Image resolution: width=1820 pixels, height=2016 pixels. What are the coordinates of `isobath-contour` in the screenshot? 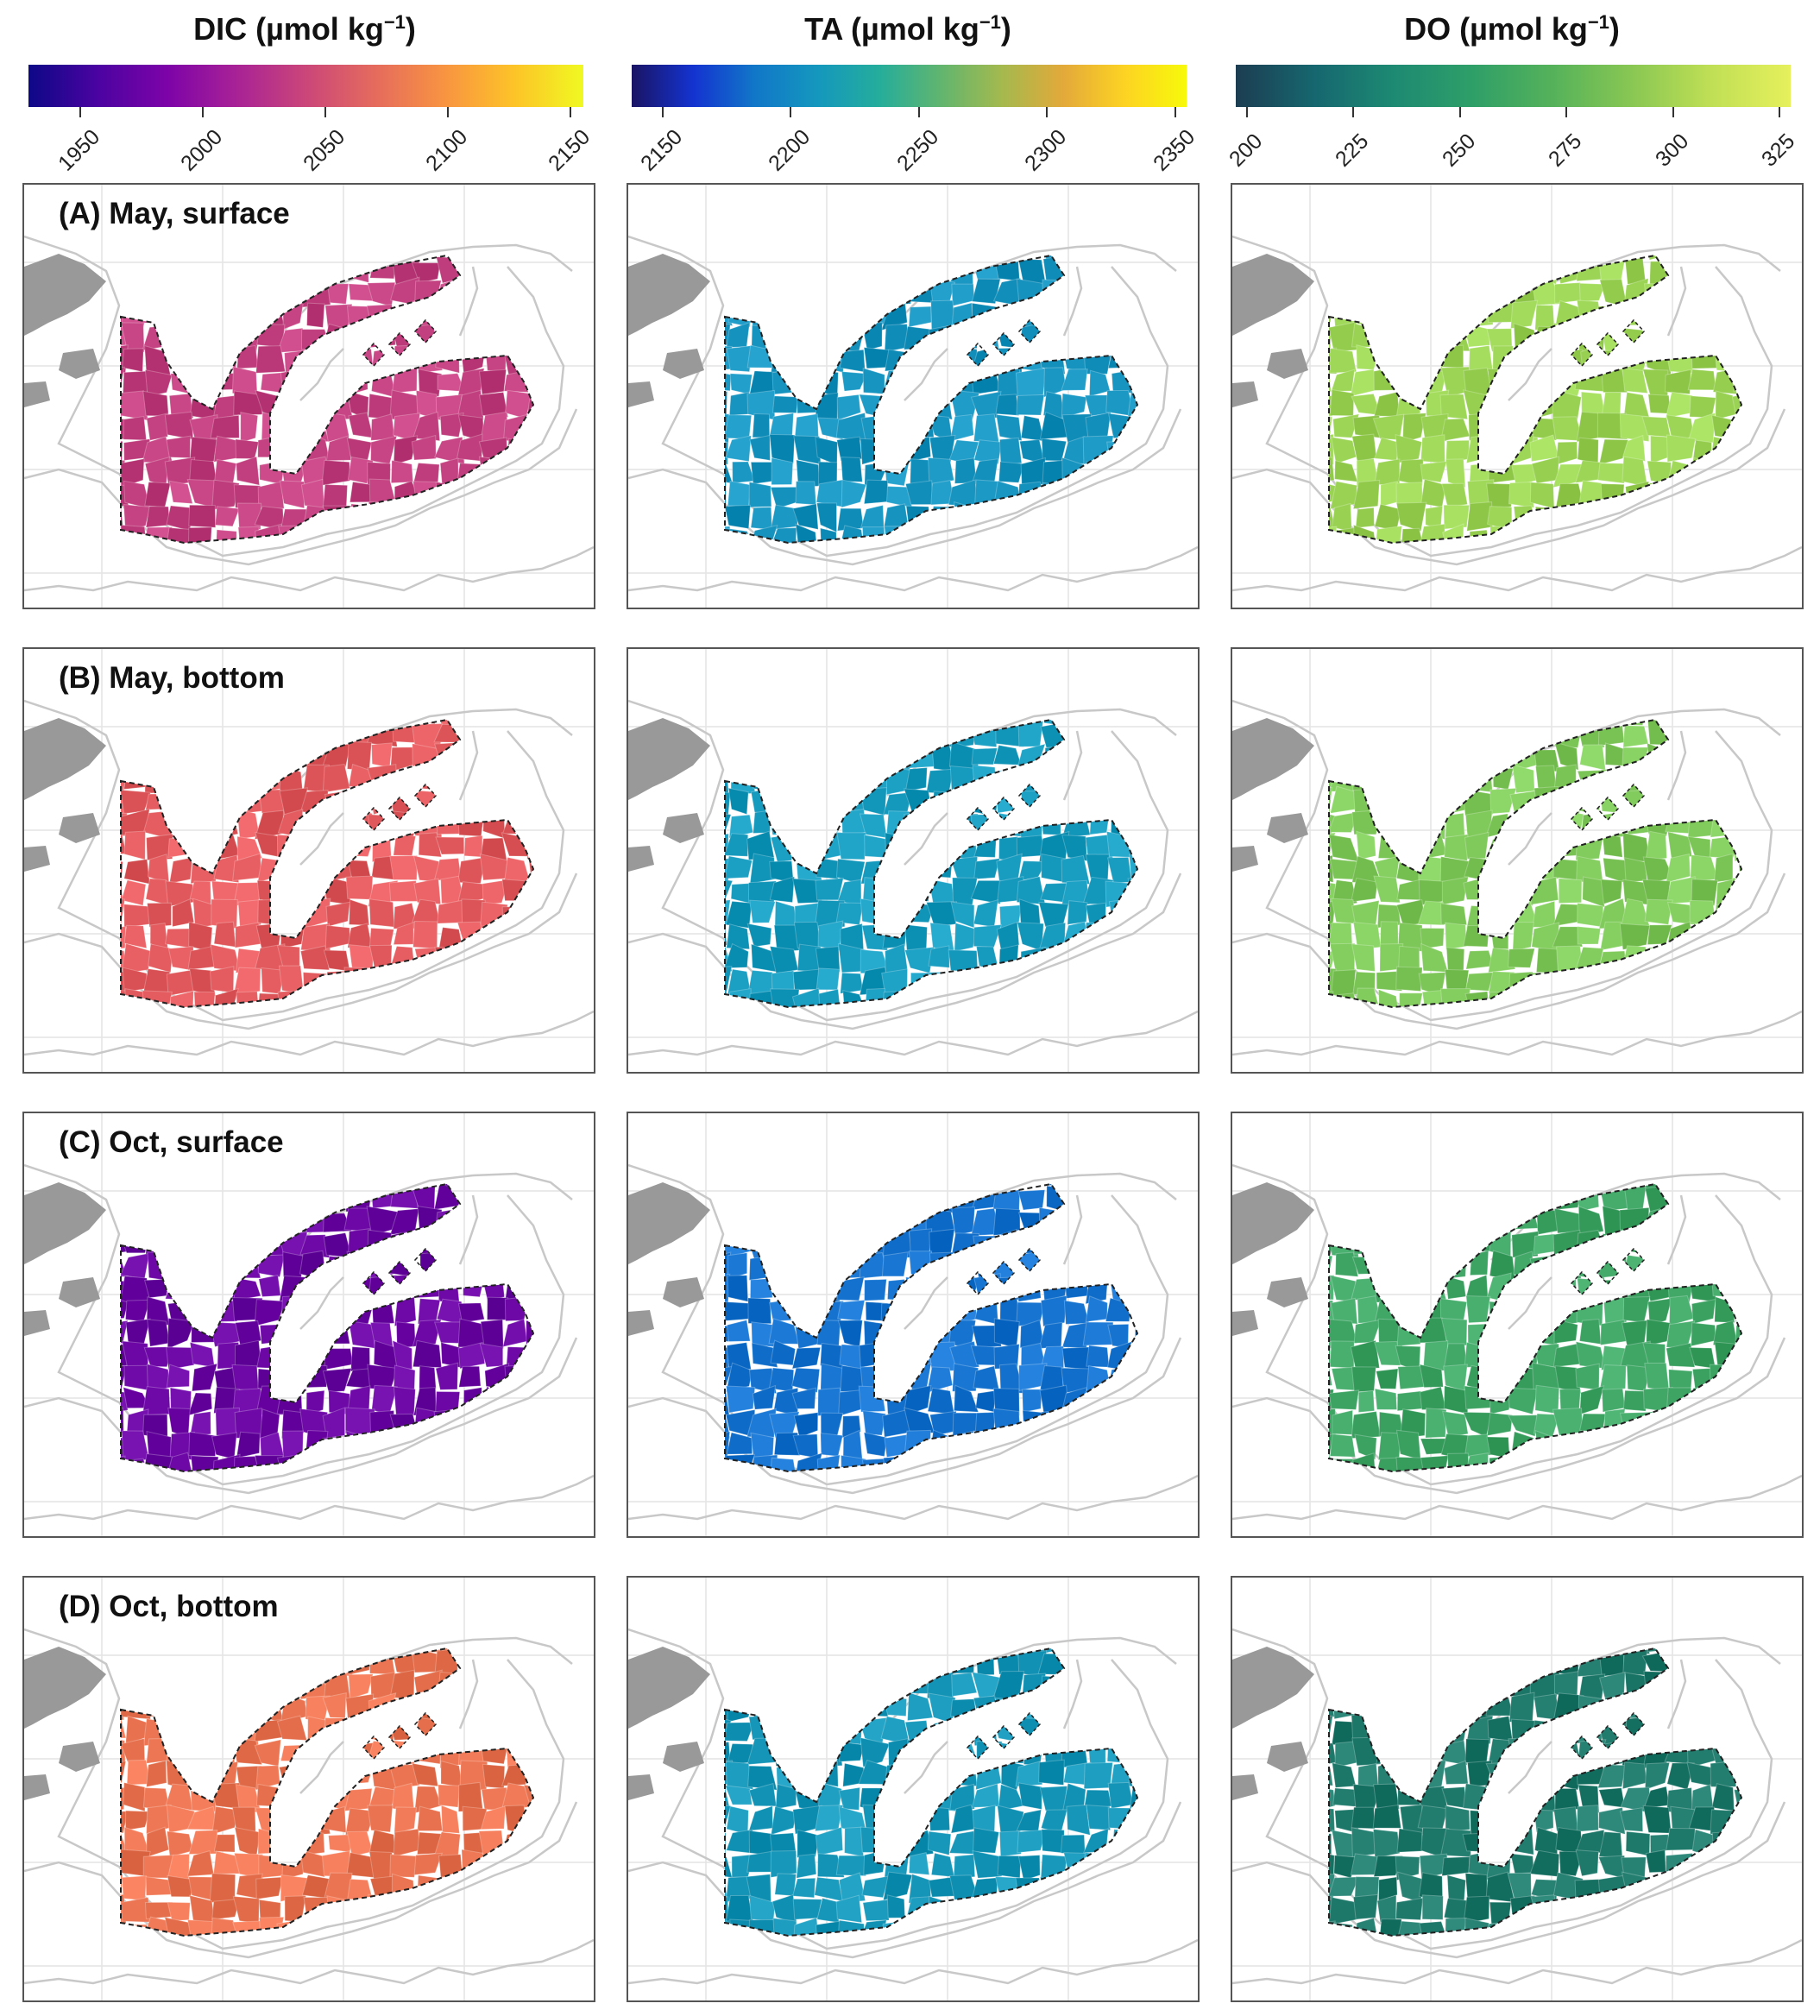 It's located at (469, 302).